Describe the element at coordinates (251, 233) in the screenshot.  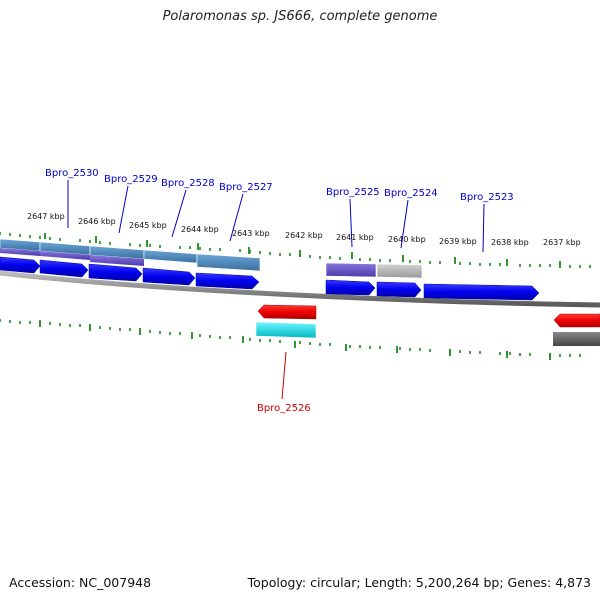
I see `tick-label-2643: 2643 kbp` at that location.